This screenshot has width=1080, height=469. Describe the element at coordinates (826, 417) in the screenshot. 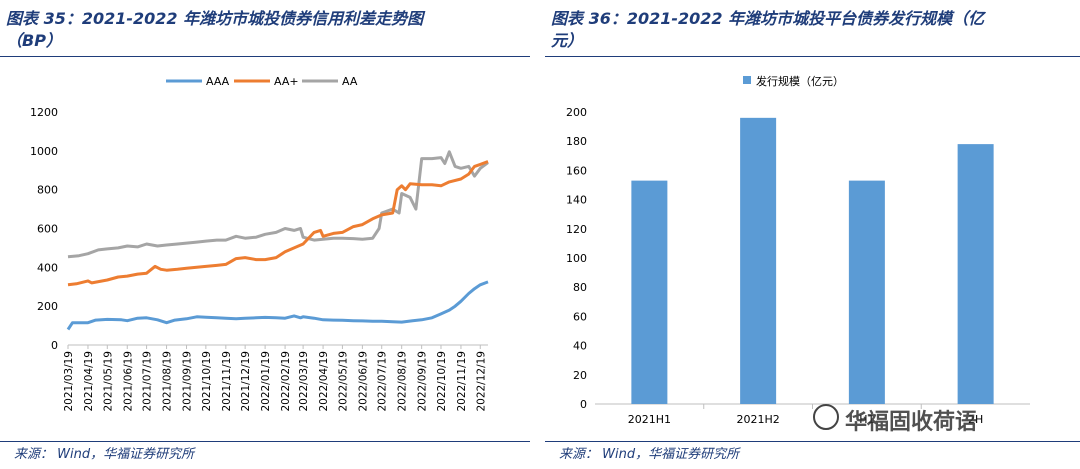

I see `wechat-icon` at that location.